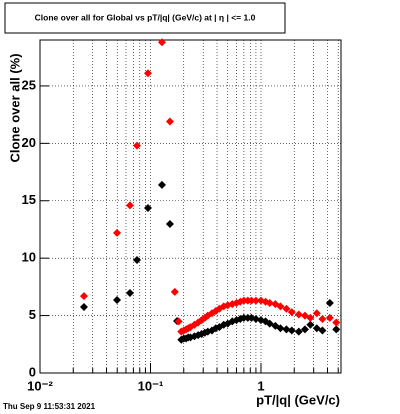  Describe the element at coordinates (40, 385) in the screenshot. I see `x-tick-label: 10⁻²` at that location.